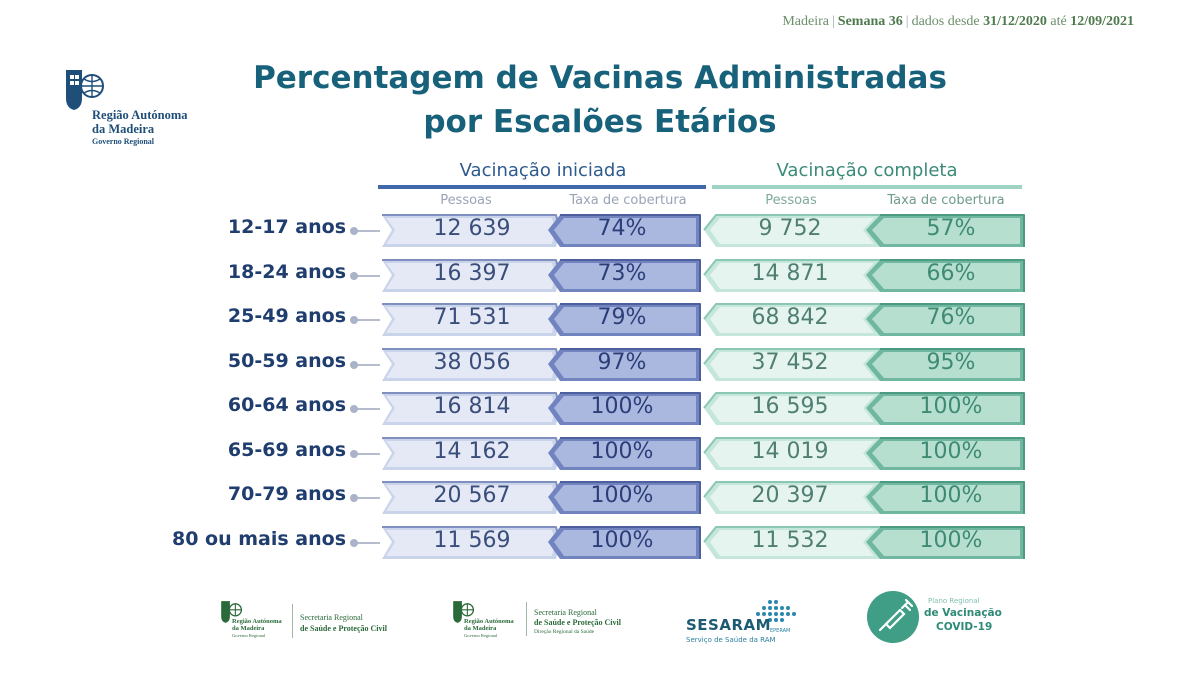 This screenshot has height=675, width=1200. Describe the element at coordinates (543, 170) in the screenshot. I see `group-initiated-title: Vacinação iniciada` at that location.